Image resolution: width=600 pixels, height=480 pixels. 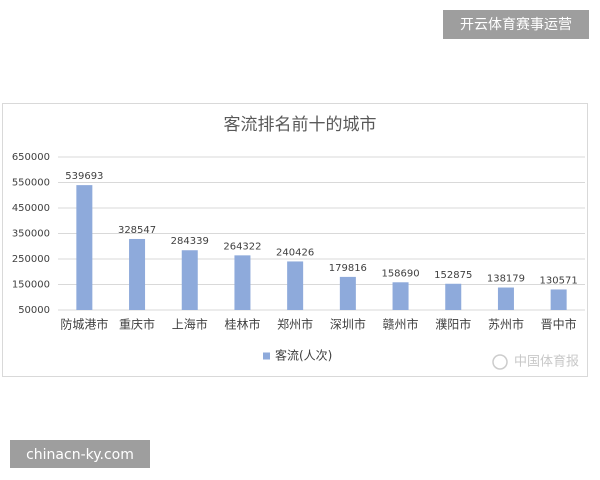 What do you see at coordinates (34, 310) in the screenshot?
I see `y-tick-label: 50000` at bounding box center [34, 310].